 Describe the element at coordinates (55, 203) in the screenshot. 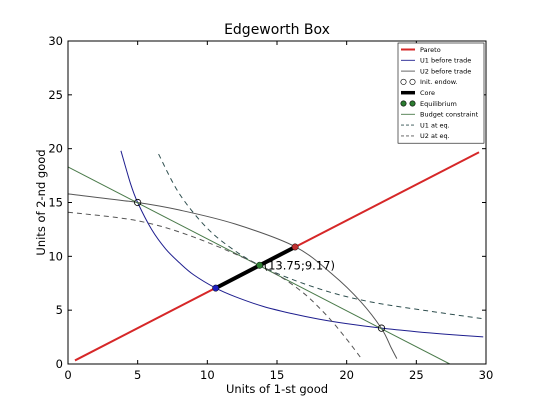

I see `y-tick-label: 15` at that location.